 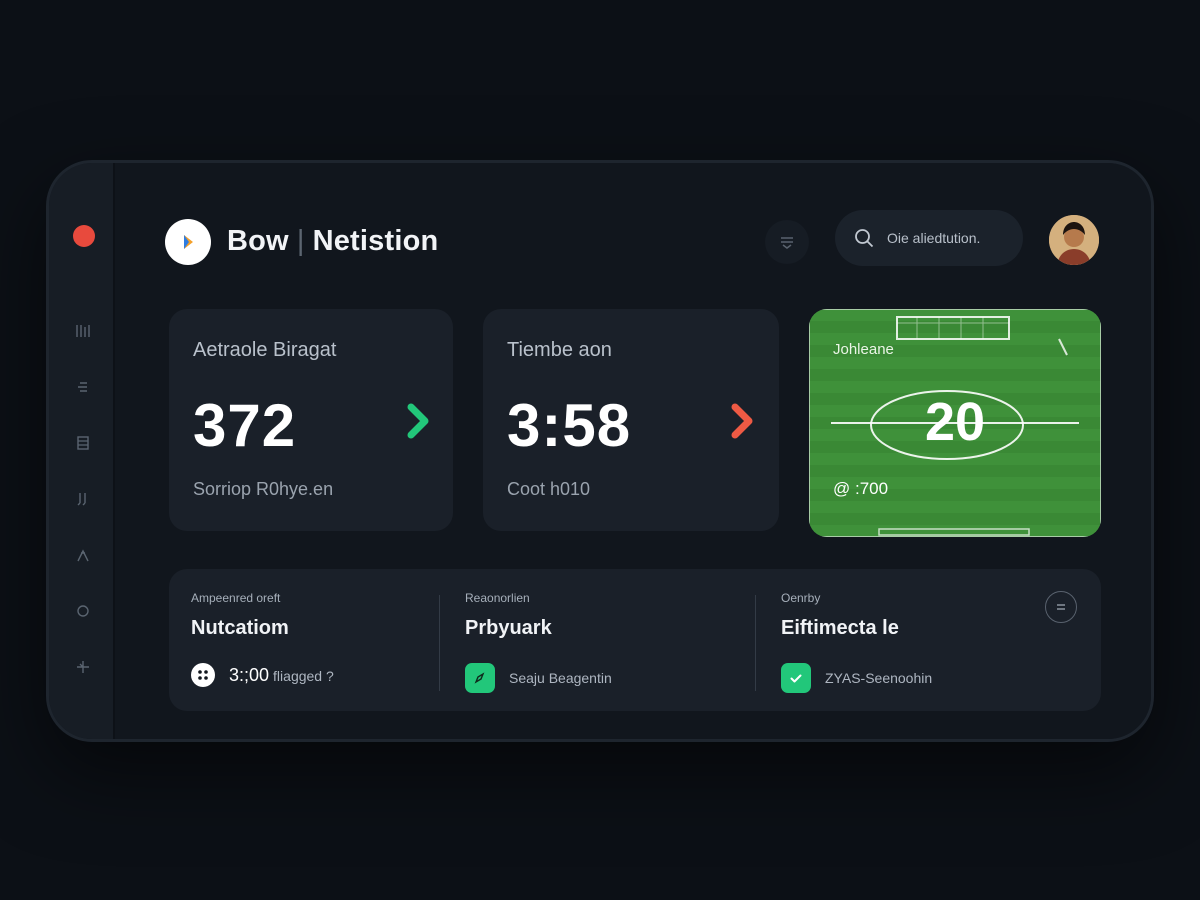 I want to click on circle-icon, so click(x=83, y=611).